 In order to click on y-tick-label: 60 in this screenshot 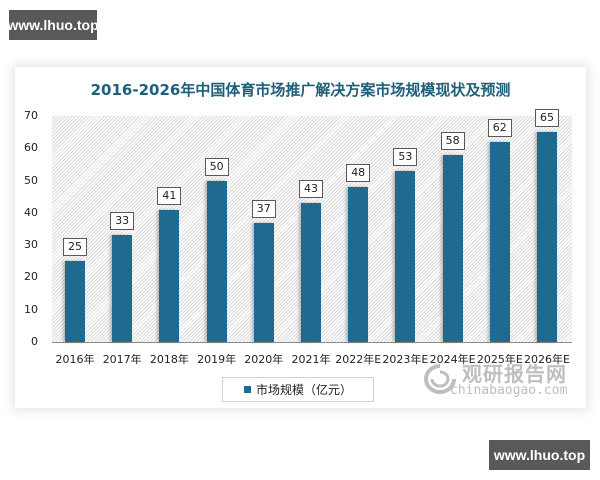, I will do `click(31, 148)`.